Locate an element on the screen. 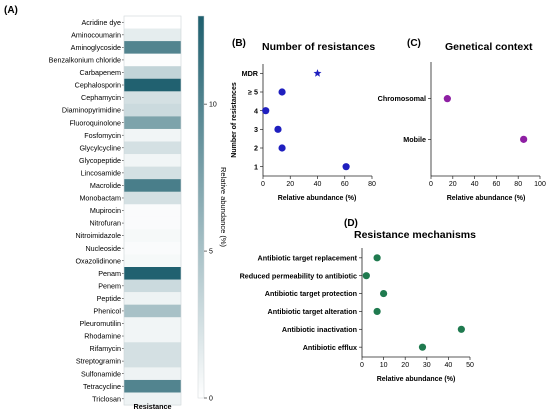 The height and width of the screenshot is (413, 550). heatmap-row-label: Penem is located at coordinates (109, 285).